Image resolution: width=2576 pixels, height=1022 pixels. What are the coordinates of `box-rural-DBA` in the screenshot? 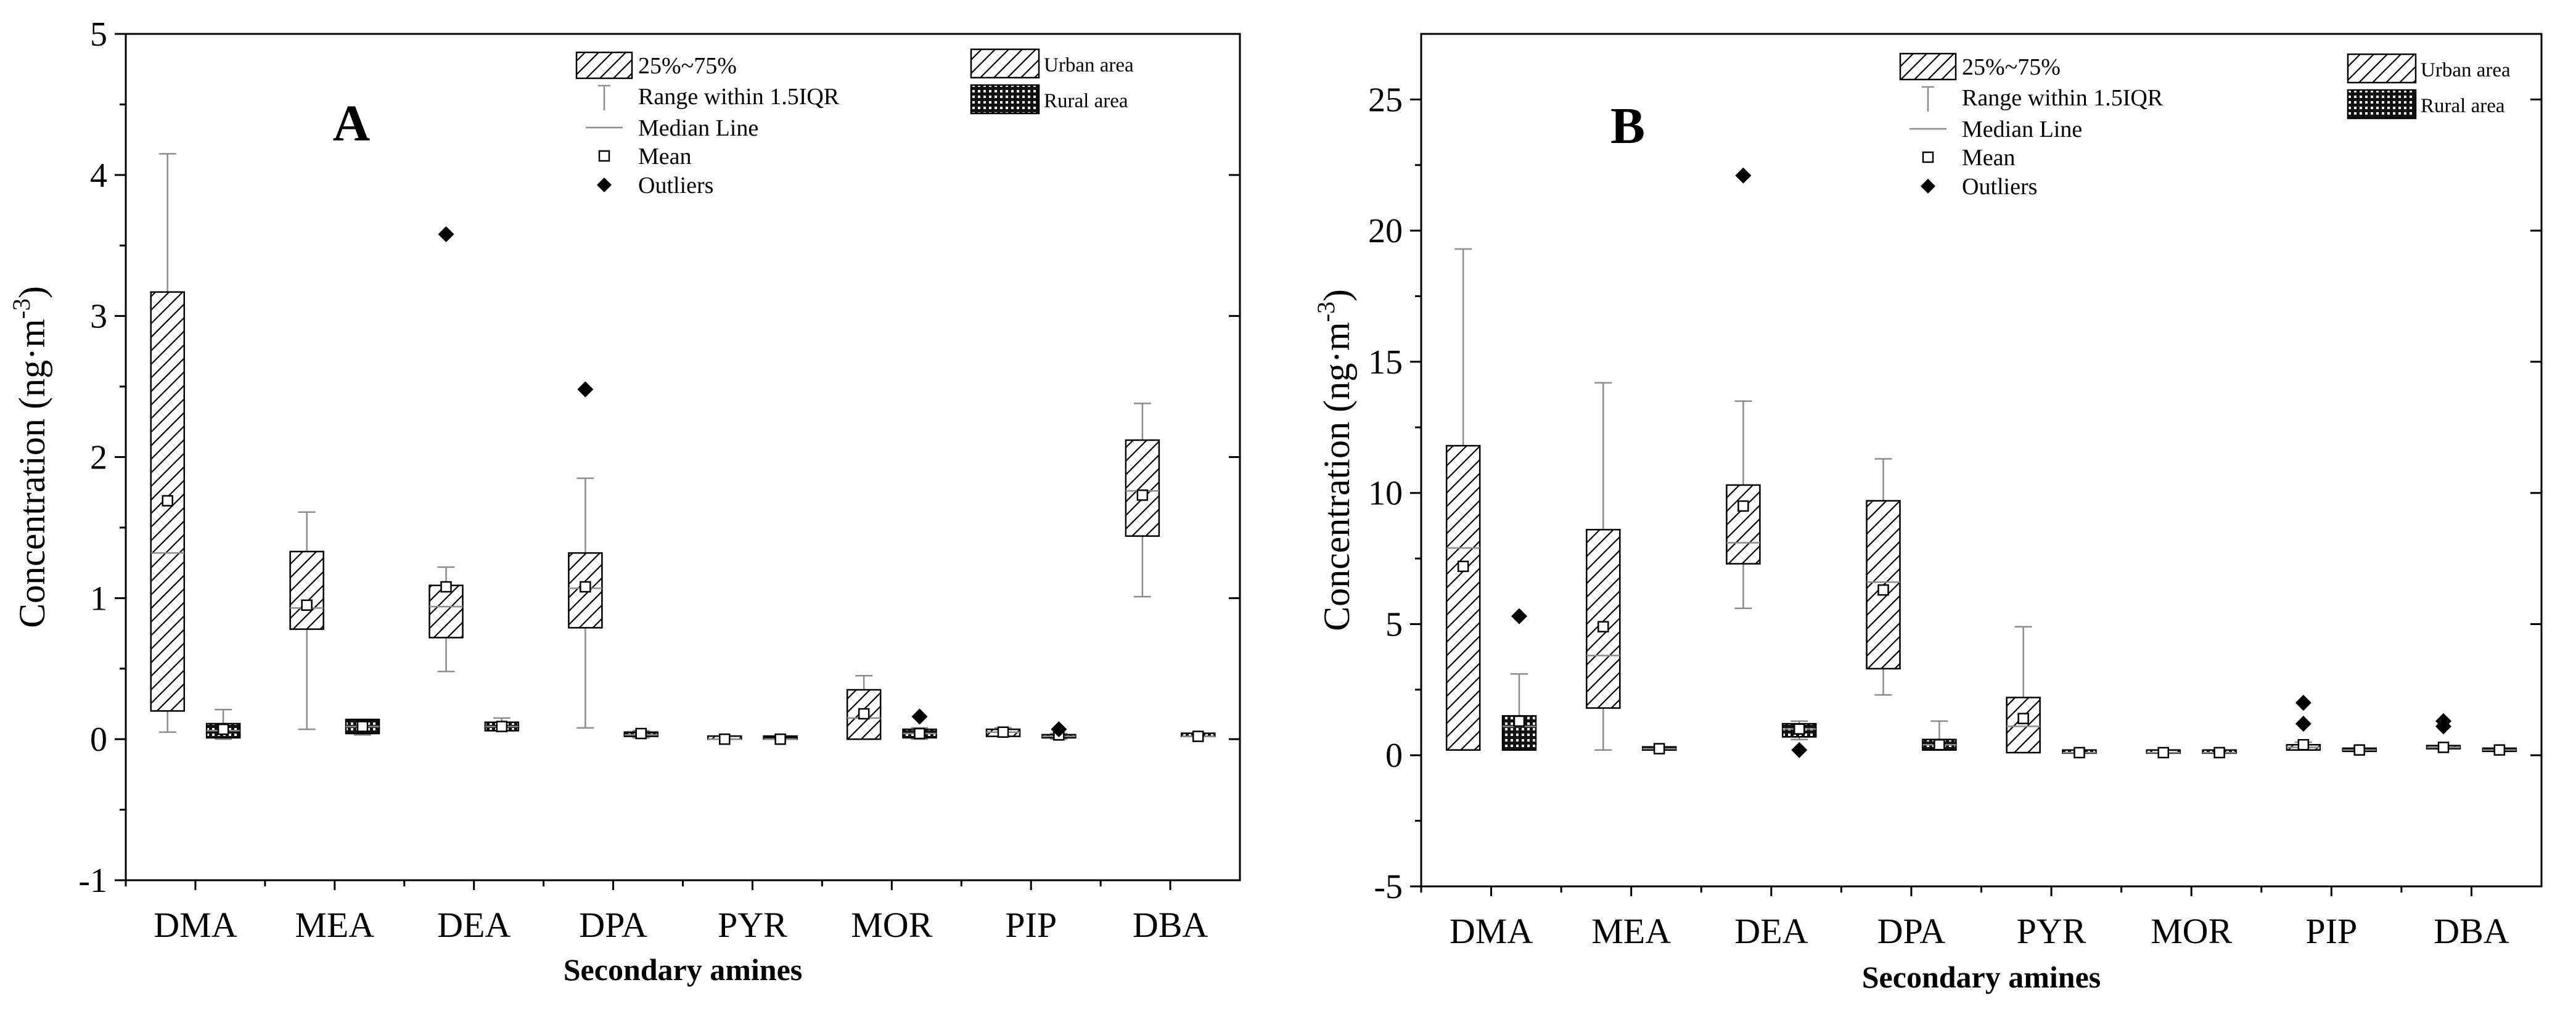 It's located at (2499, 750).